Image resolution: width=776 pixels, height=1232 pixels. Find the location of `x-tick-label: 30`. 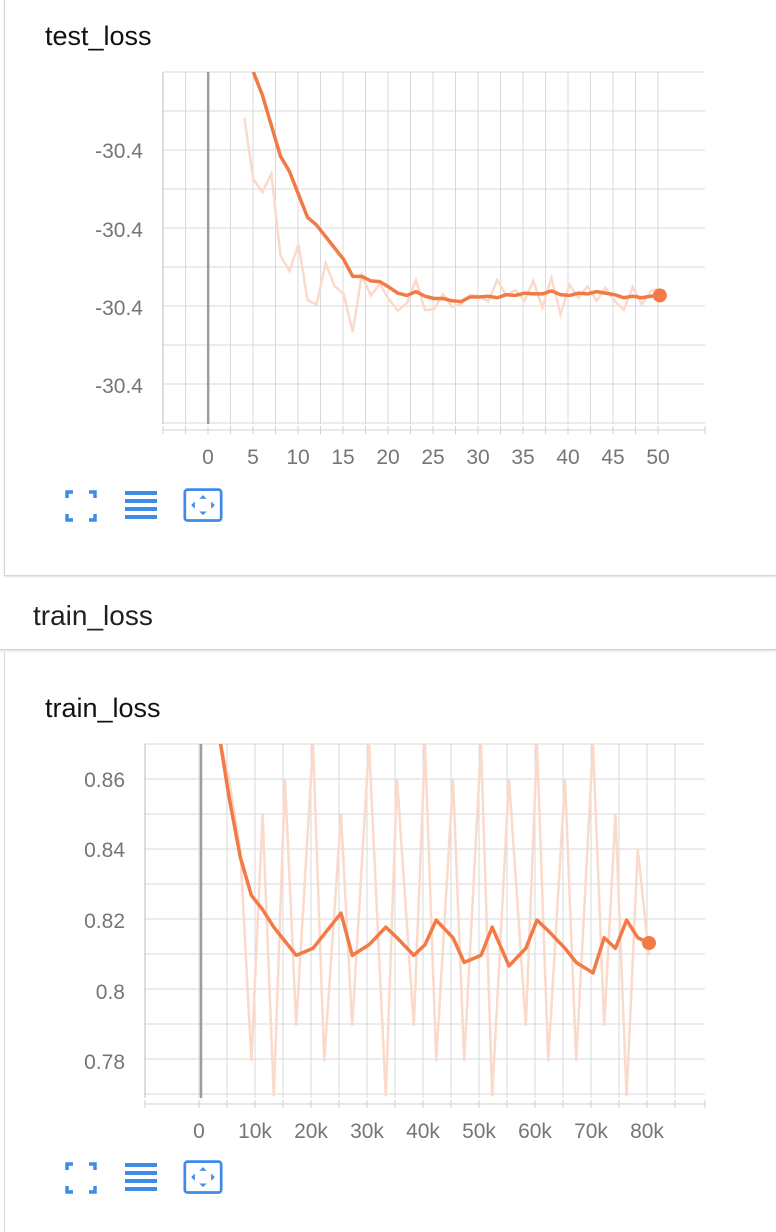

x-tick-label: 30 is located at coordinates (477, 457).